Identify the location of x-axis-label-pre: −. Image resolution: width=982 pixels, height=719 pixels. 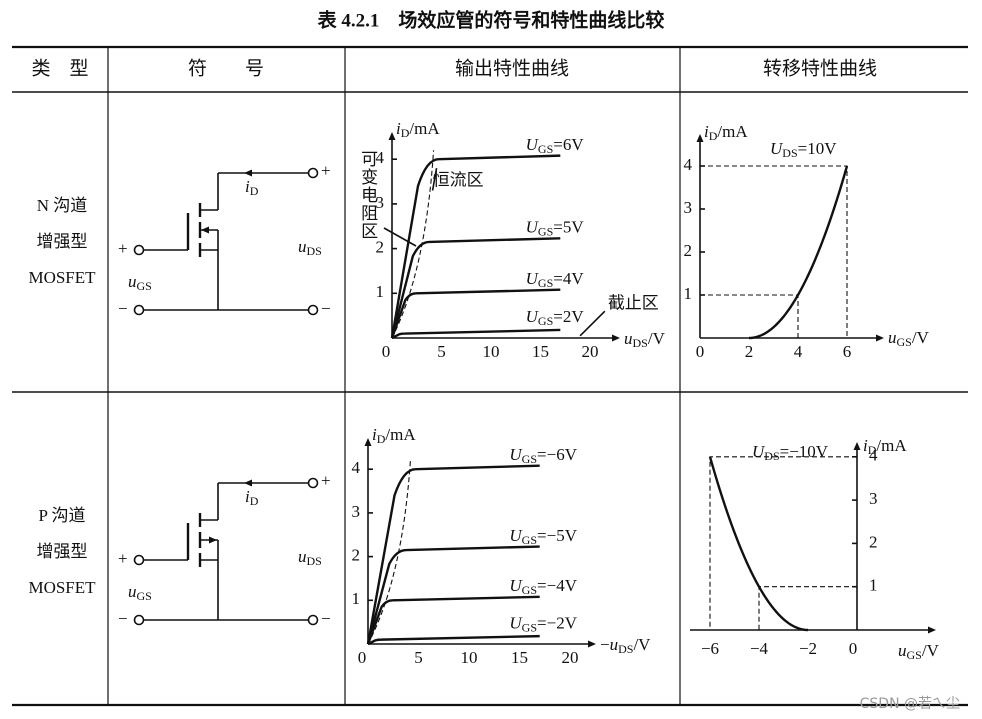
(605, 644).